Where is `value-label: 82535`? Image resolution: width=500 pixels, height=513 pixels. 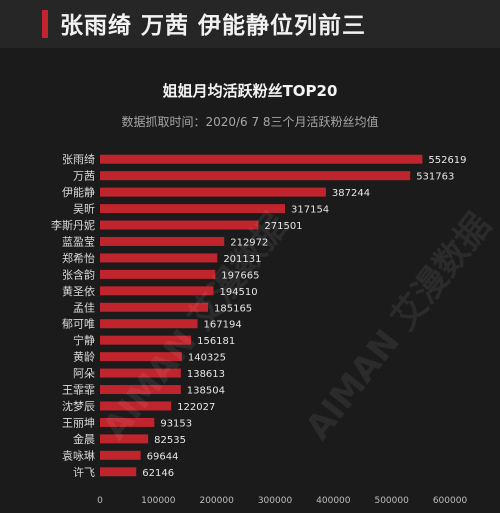
value-label: 82535 is located at coordinates (170, 440).